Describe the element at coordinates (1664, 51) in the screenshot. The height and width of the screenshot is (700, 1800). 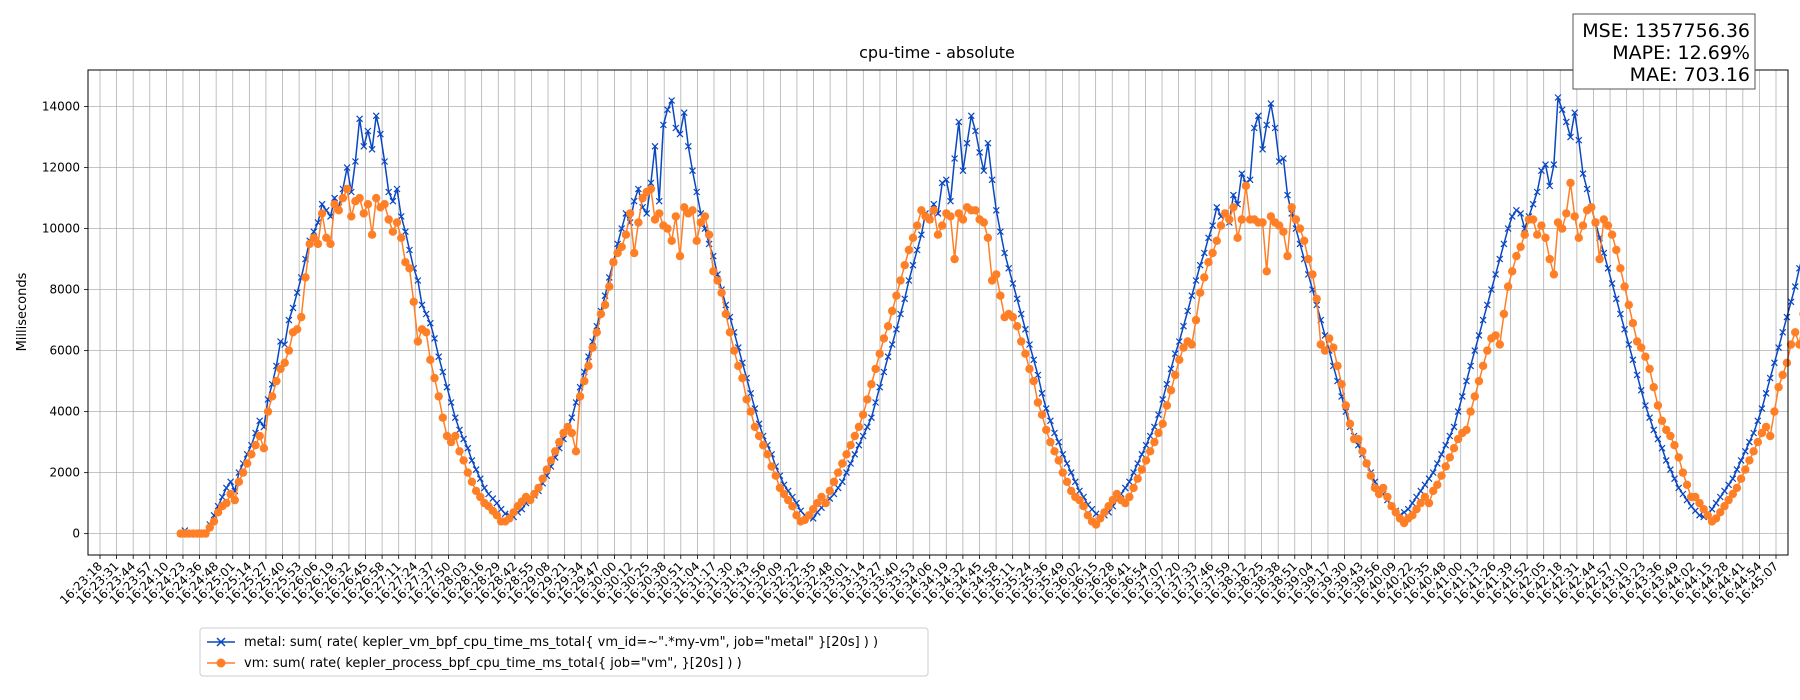
I see `metrics-box: MSE: 1357756.36 MAPE: 12.69% MAE: 703.16` at that location.